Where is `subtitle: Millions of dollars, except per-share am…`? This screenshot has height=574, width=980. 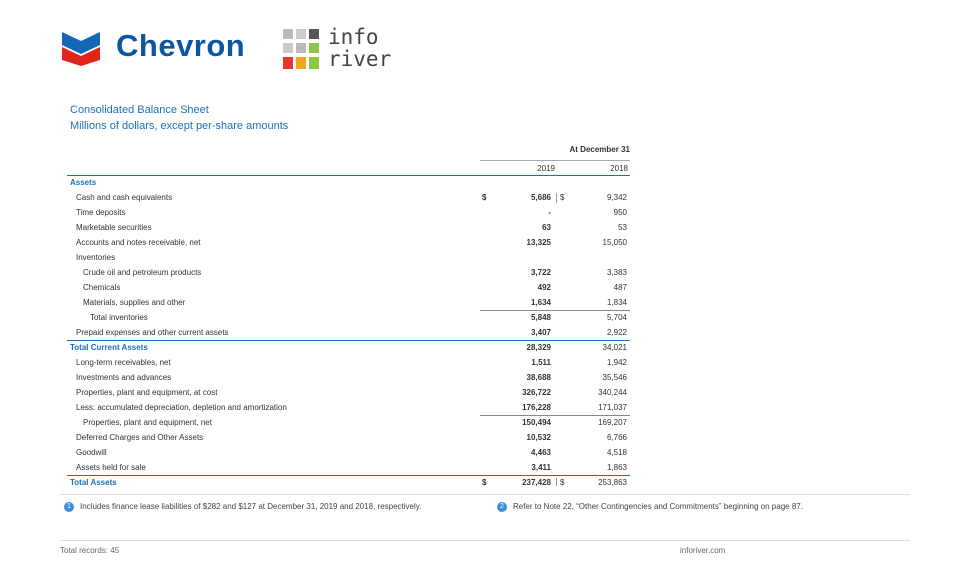
subtitle: Millions of dollars, except per-share am… is located at coordinates (179, 126).